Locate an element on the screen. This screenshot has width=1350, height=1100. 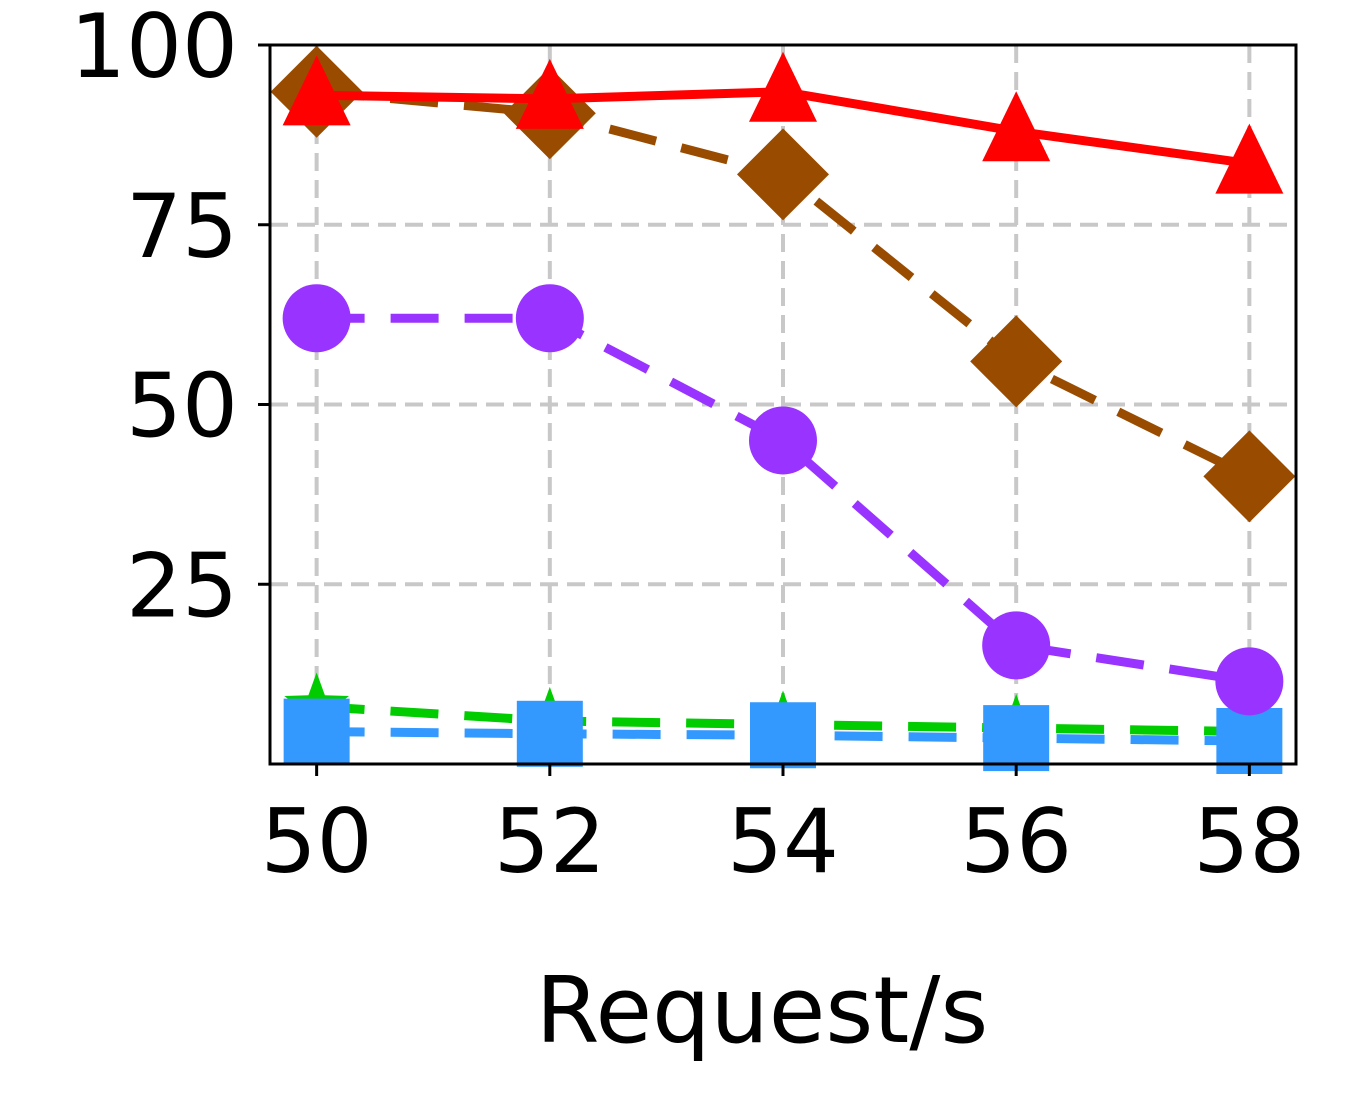
x-tick-label: 50 is located at coordinates (317, 841).